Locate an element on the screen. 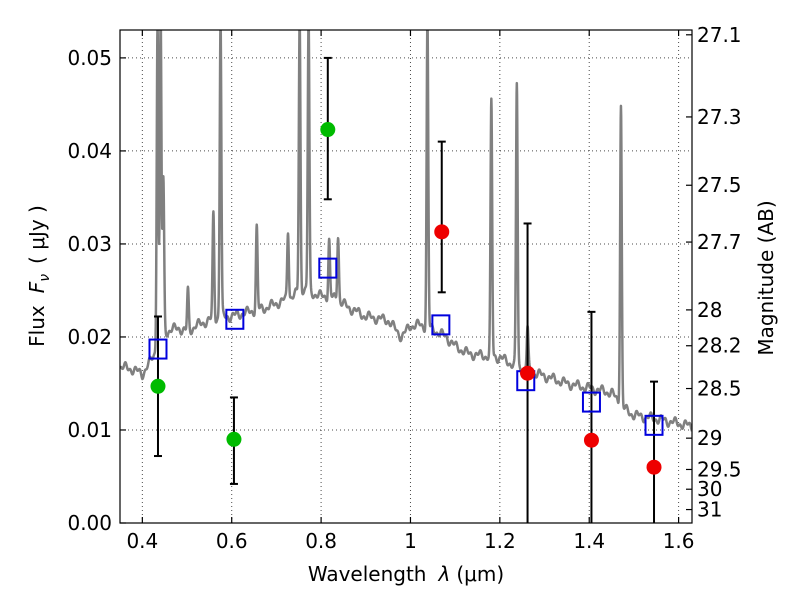 The height and width of the screenshot is (600, 800). y-tick-label: 0.02 is located at coordinates (89, 337).